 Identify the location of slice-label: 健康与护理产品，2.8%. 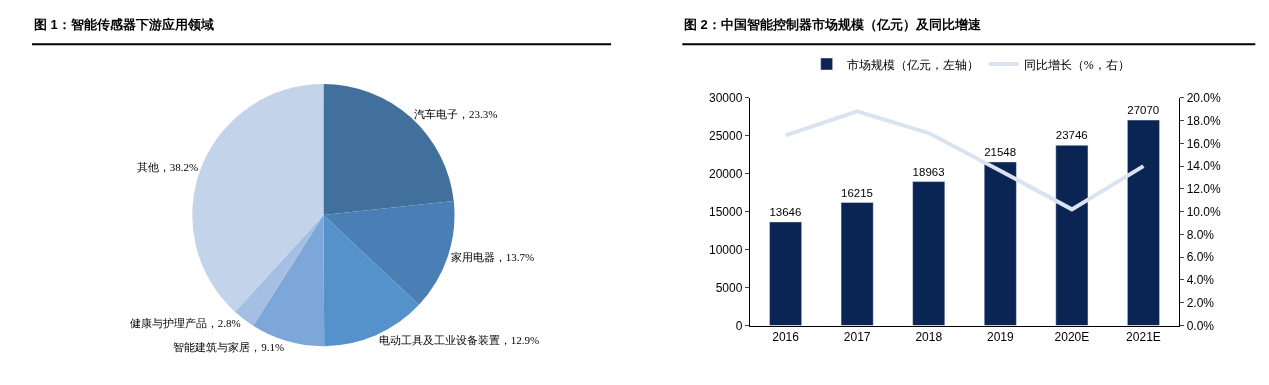
(185, 322).